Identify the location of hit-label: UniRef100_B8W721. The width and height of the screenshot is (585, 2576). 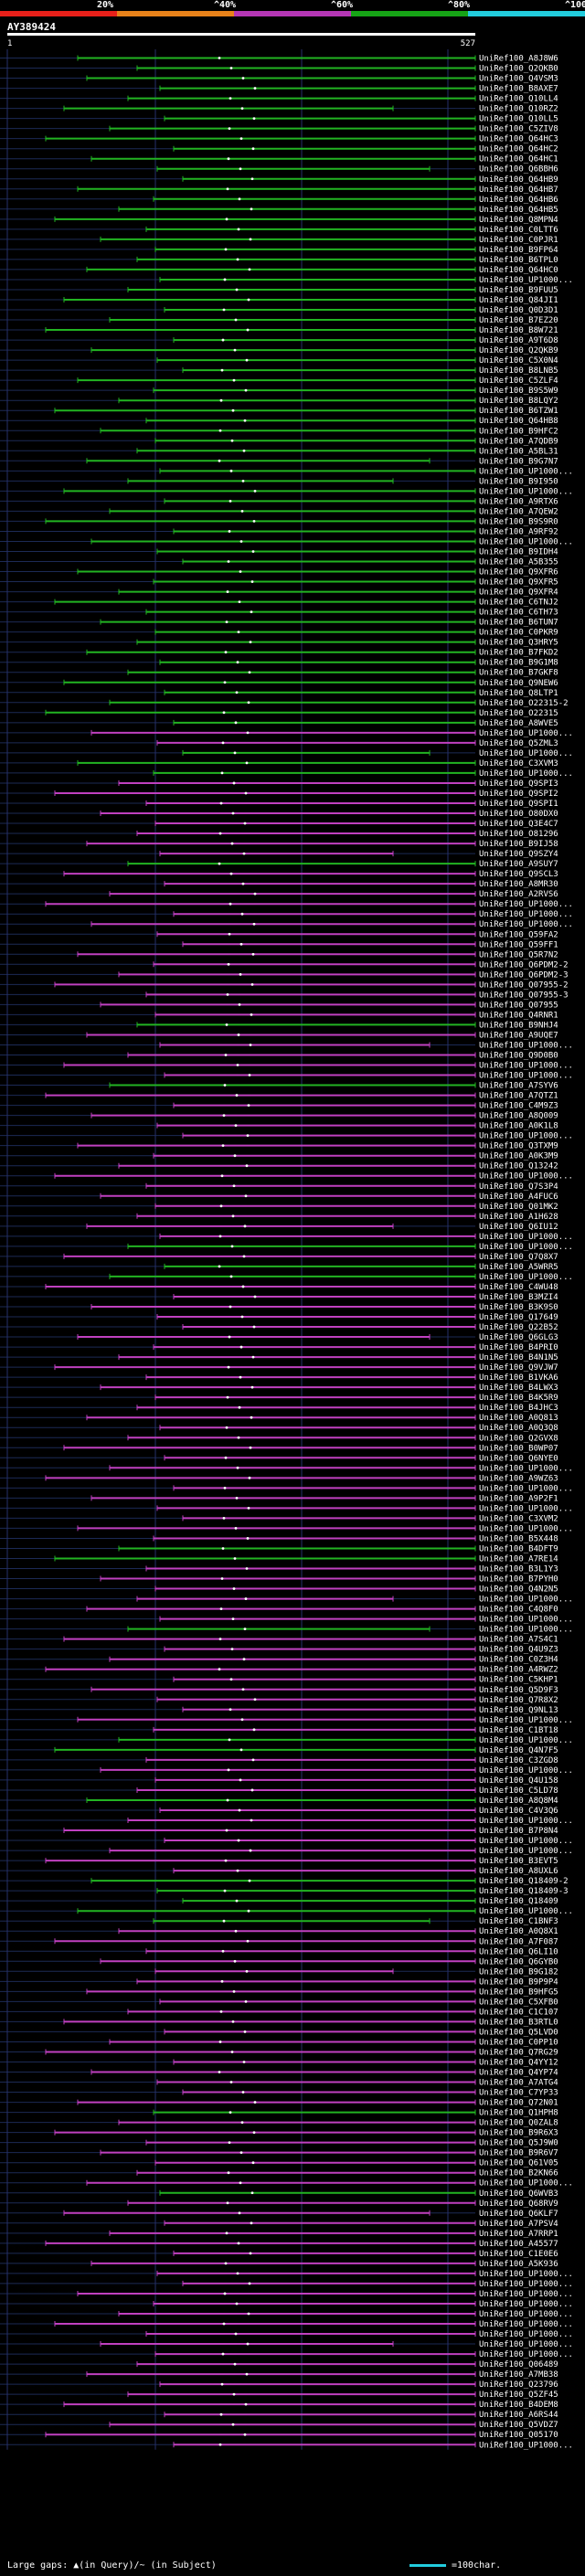
(518, 330).